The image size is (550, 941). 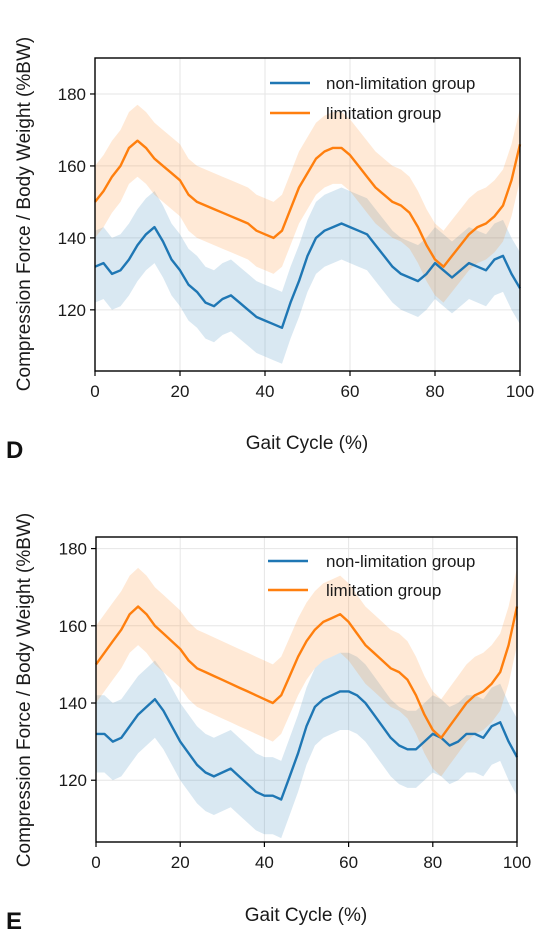 I want to click on band-non-limitation, so click(x=307, y=275).